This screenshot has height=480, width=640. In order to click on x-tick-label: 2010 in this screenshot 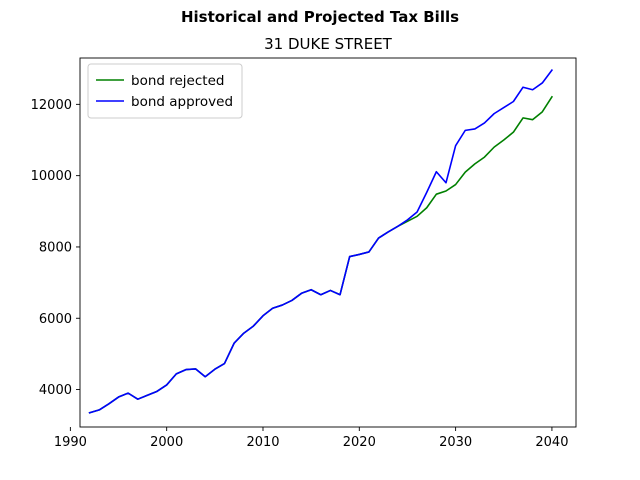, I will do `click(262, 442)`.